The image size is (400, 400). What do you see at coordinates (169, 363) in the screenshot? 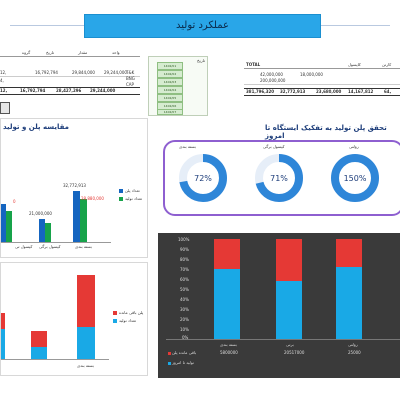
I see `dark-row2-swatch` at bounding box center [169, 363].